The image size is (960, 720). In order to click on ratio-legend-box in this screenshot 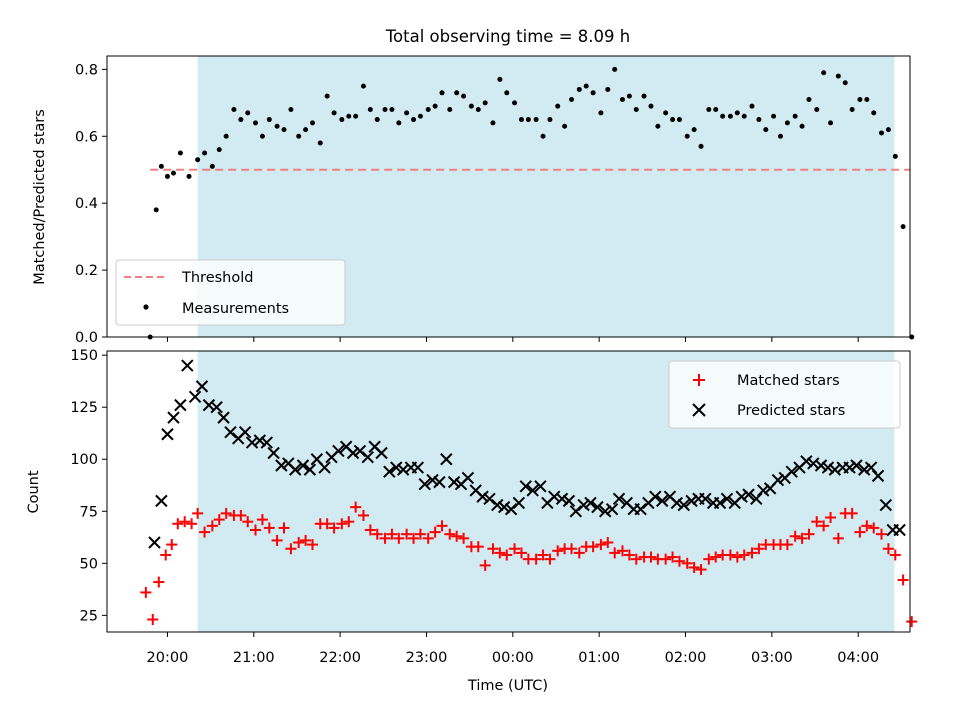, I will do `click(230, 292)`.